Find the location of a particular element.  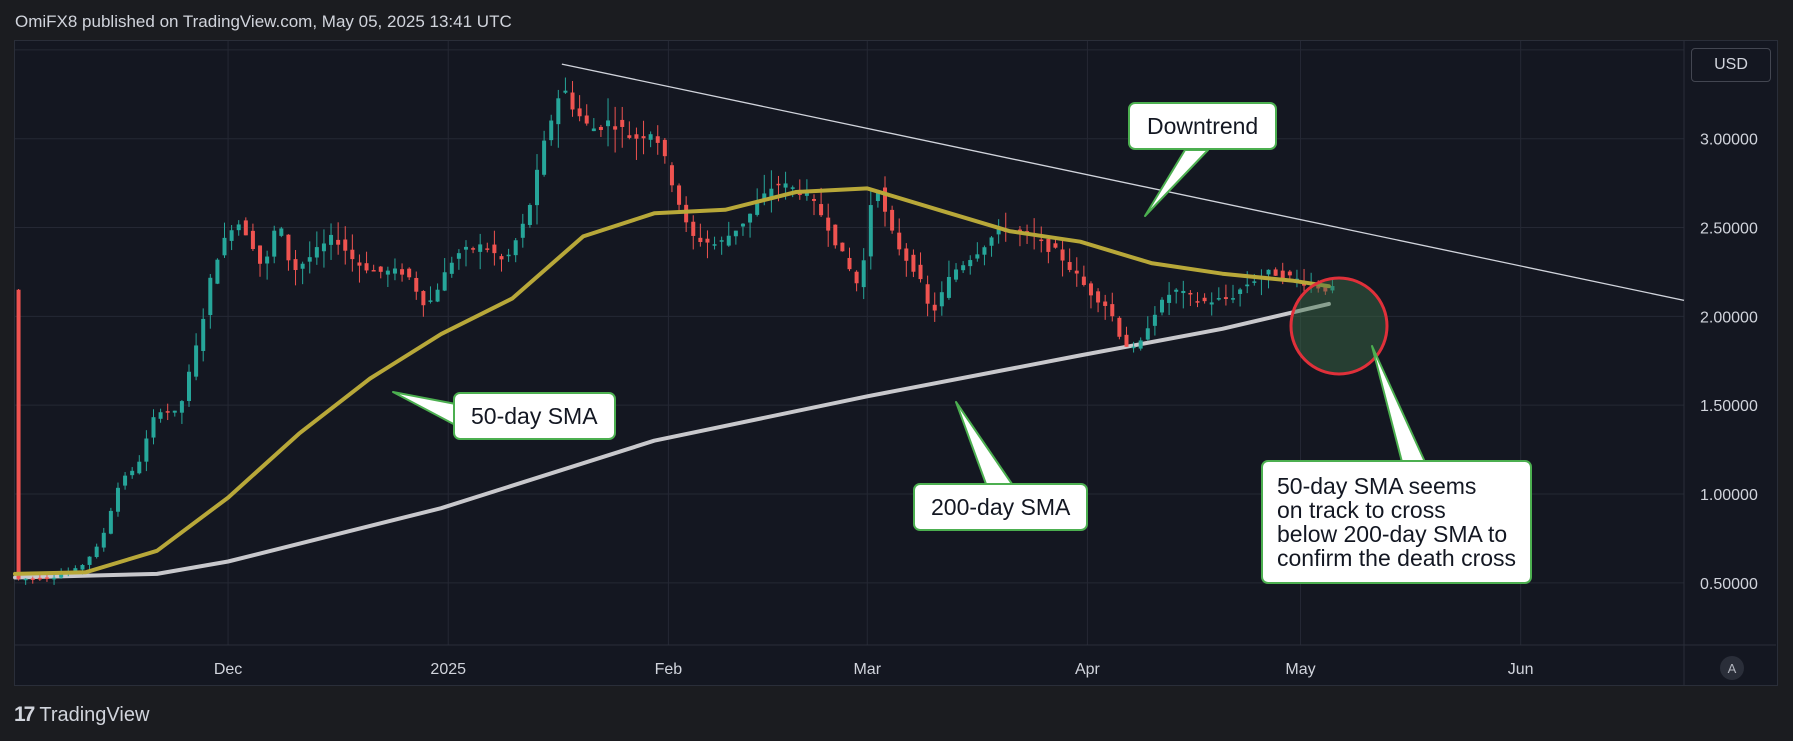

y-tick-label: 2.00000 is located at coordinates (1729, 317).